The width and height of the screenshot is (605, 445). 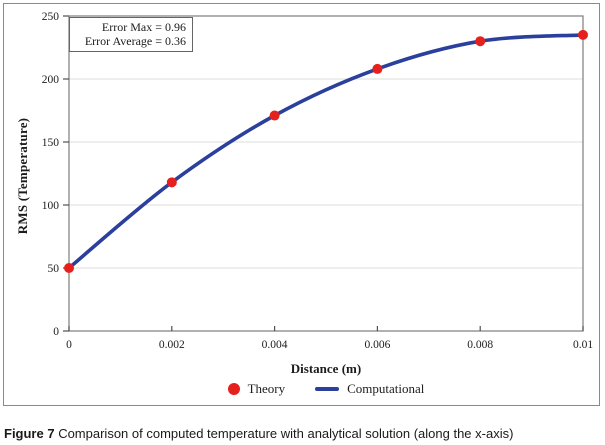 What do you see at coordinates (51, 206) in the screenshot?
I see `y-tick-label: 100` at bounding box center [51, 206].